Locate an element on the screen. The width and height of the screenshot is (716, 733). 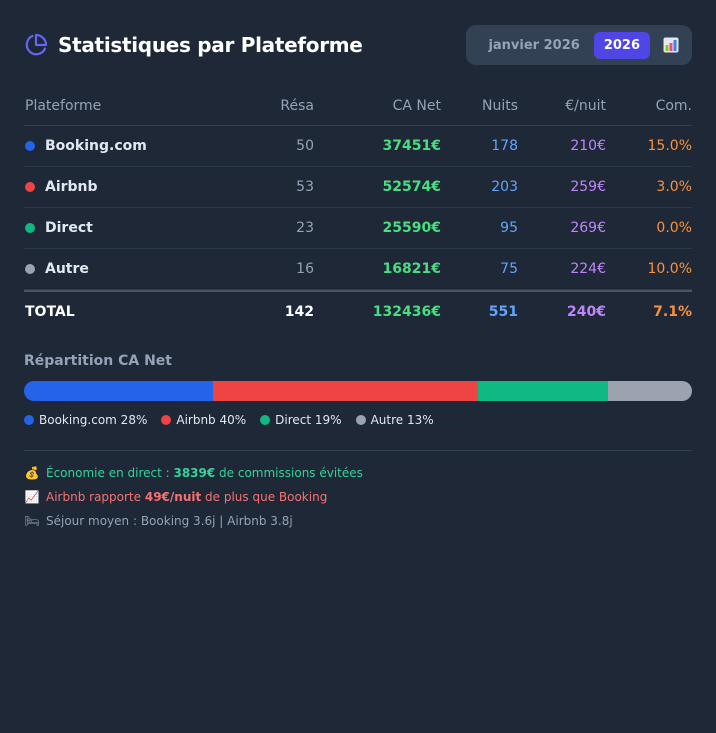
segment-direct is located at coordinates (543, 391).